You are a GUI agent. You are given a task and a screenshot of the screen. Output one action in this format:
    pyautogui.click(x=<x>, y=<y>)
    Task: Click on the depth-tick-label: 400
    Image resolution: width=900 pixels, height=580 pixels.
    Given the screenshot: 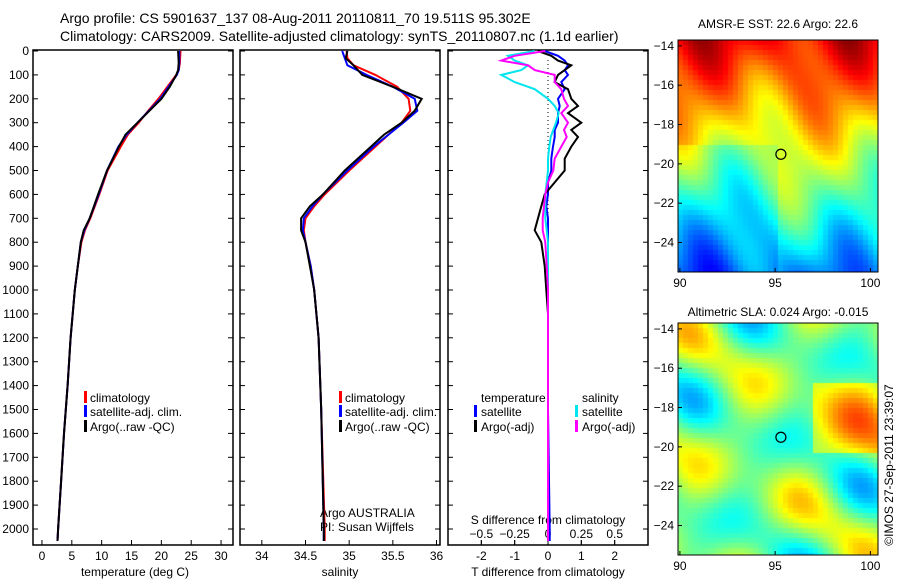 What is the action you would take?
    pyautogui.click(x=19, y=147)
    